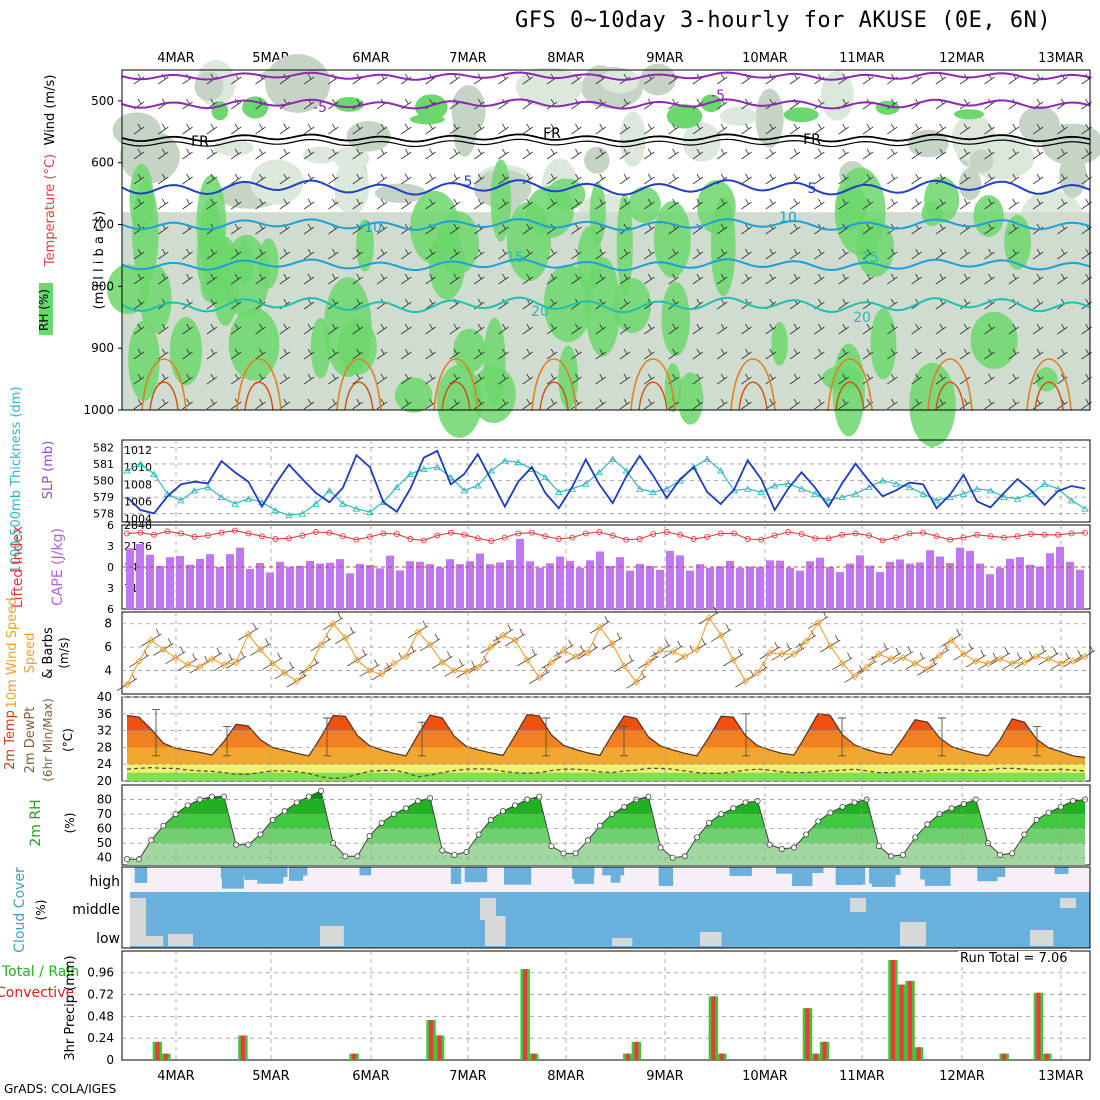 The width and height of the screenshot is (1100, 1100). What do you see at coordinates (490, 819) in the screenshot?
I see `rh-marker` at bounding box center [490, 819].